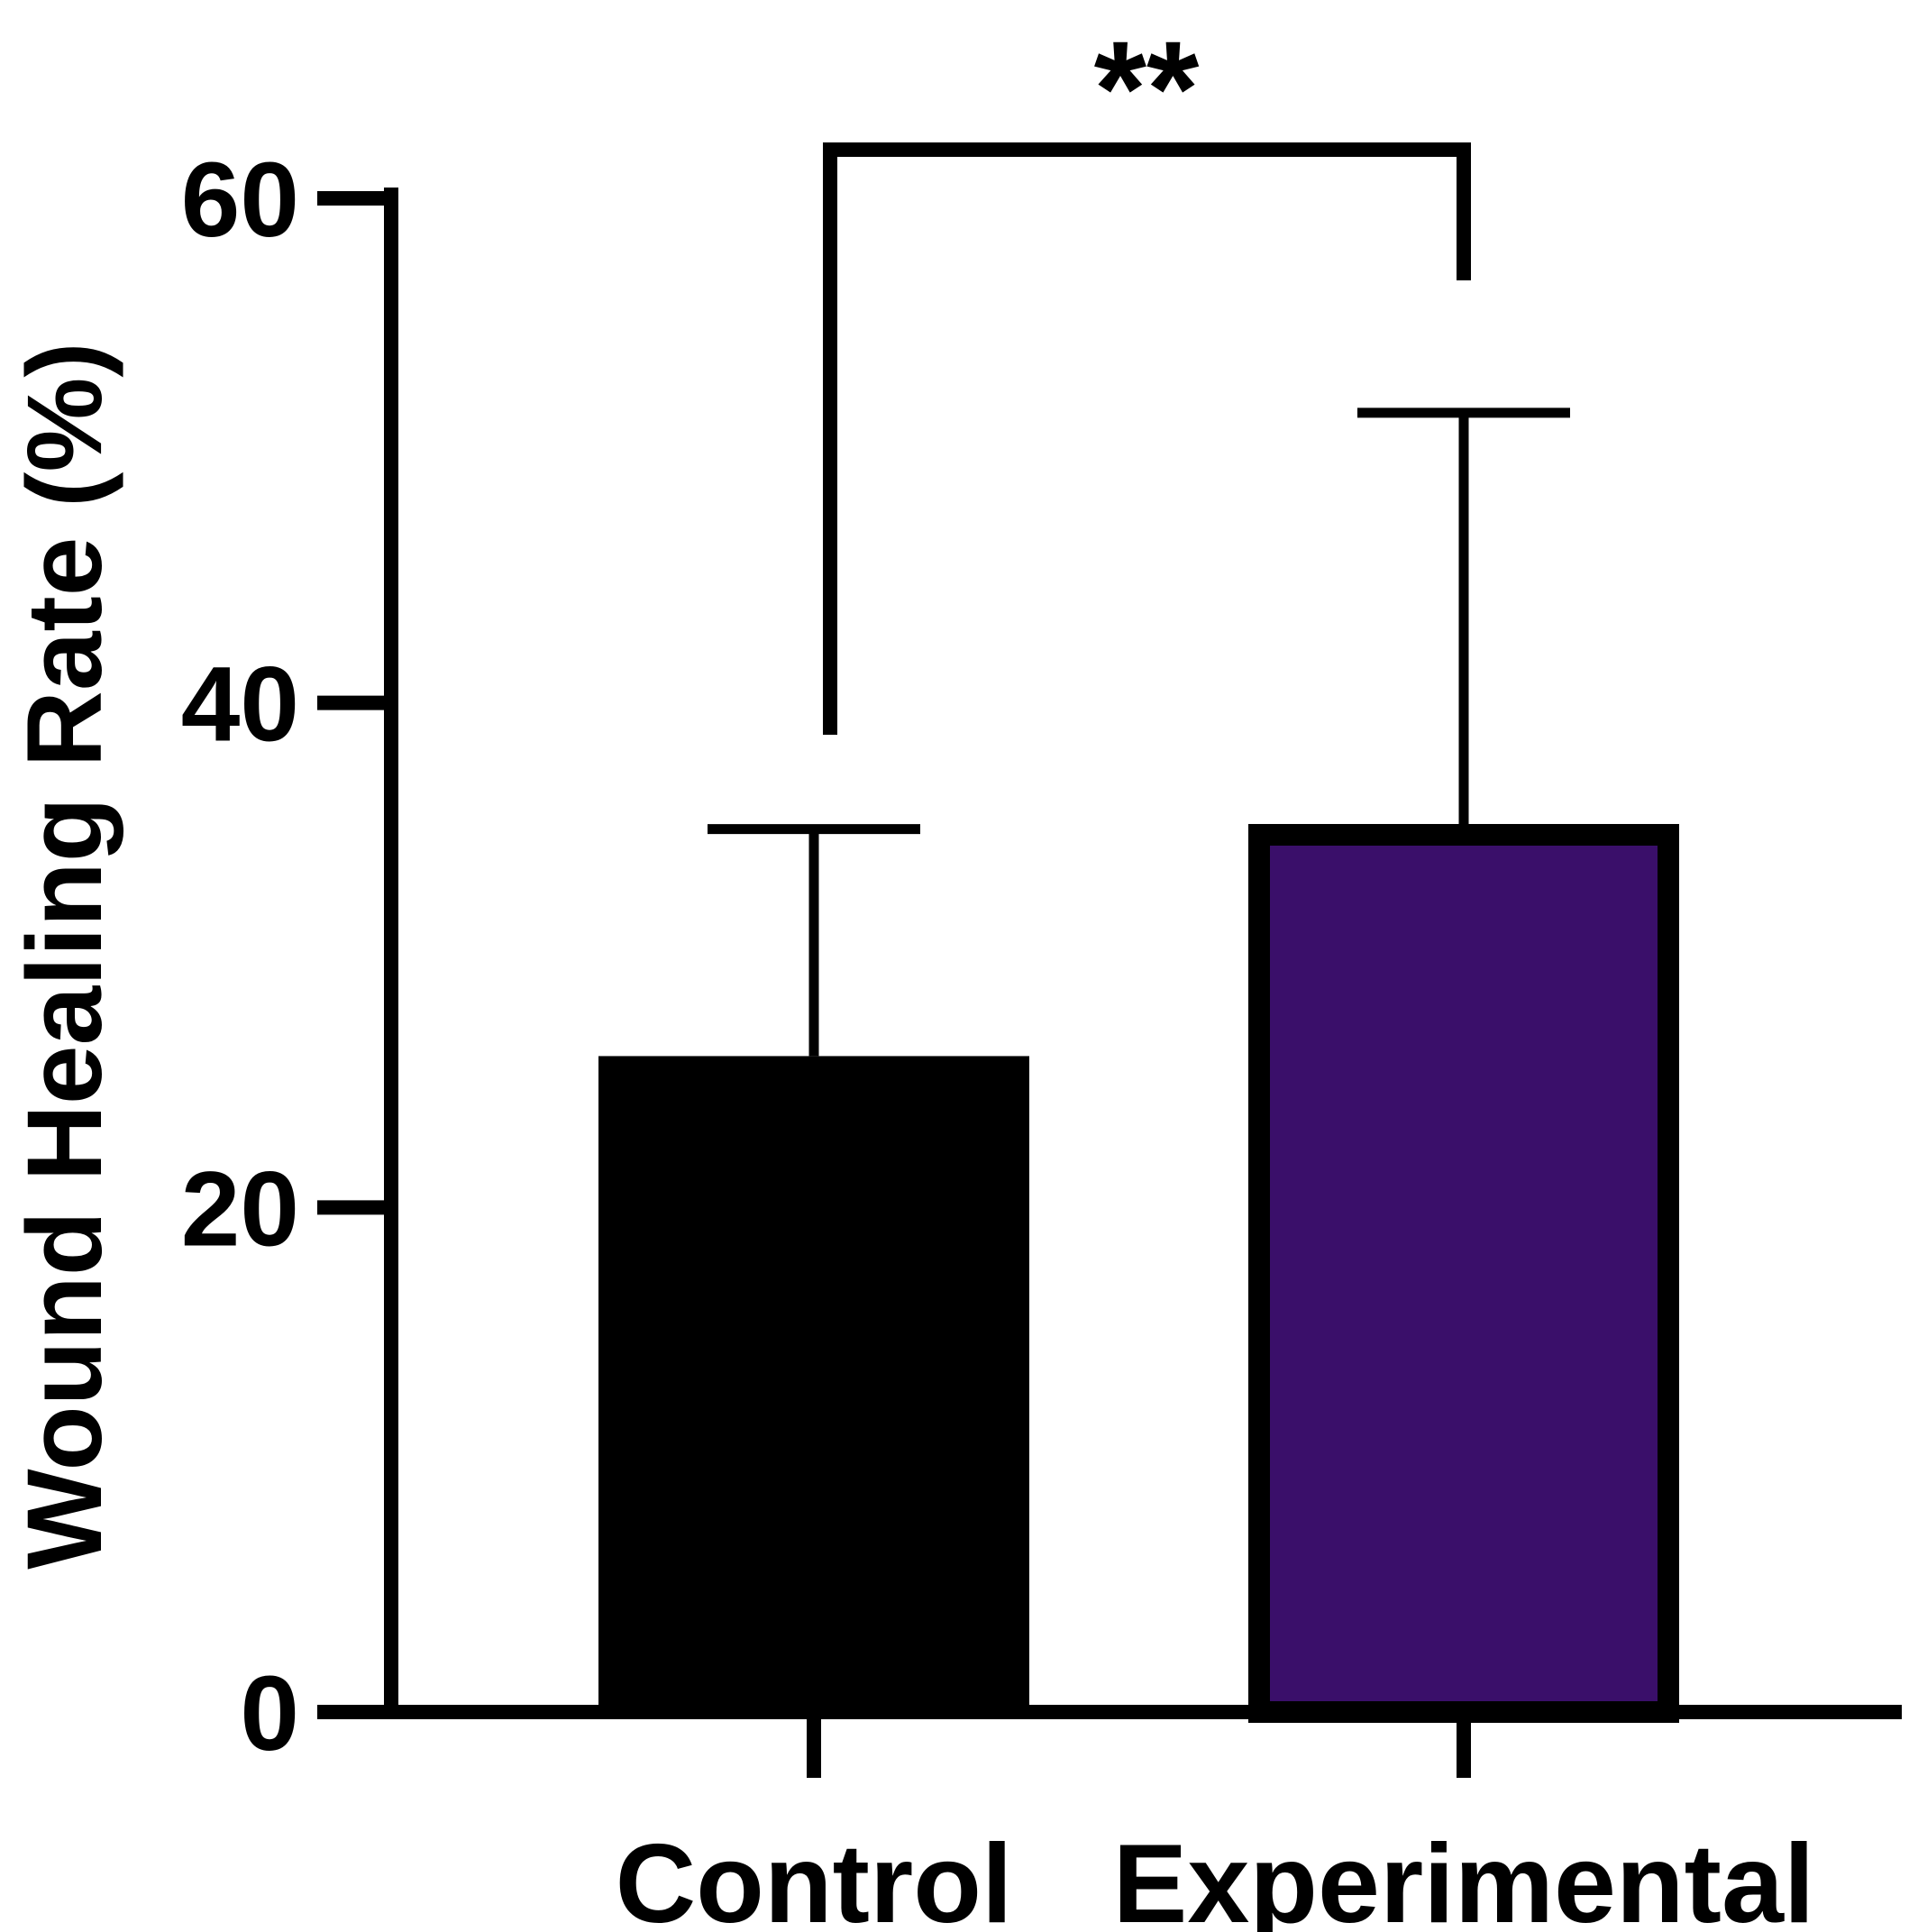  I want to click on x-tick-label-control: Control, so click(814, 1877).